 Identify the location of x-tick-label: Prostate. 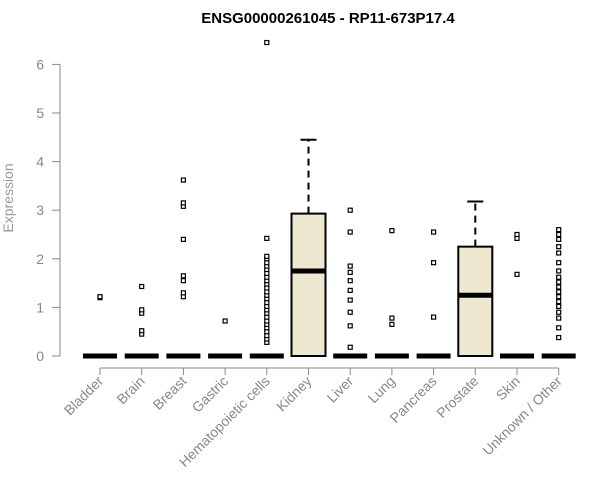
(457, 397).